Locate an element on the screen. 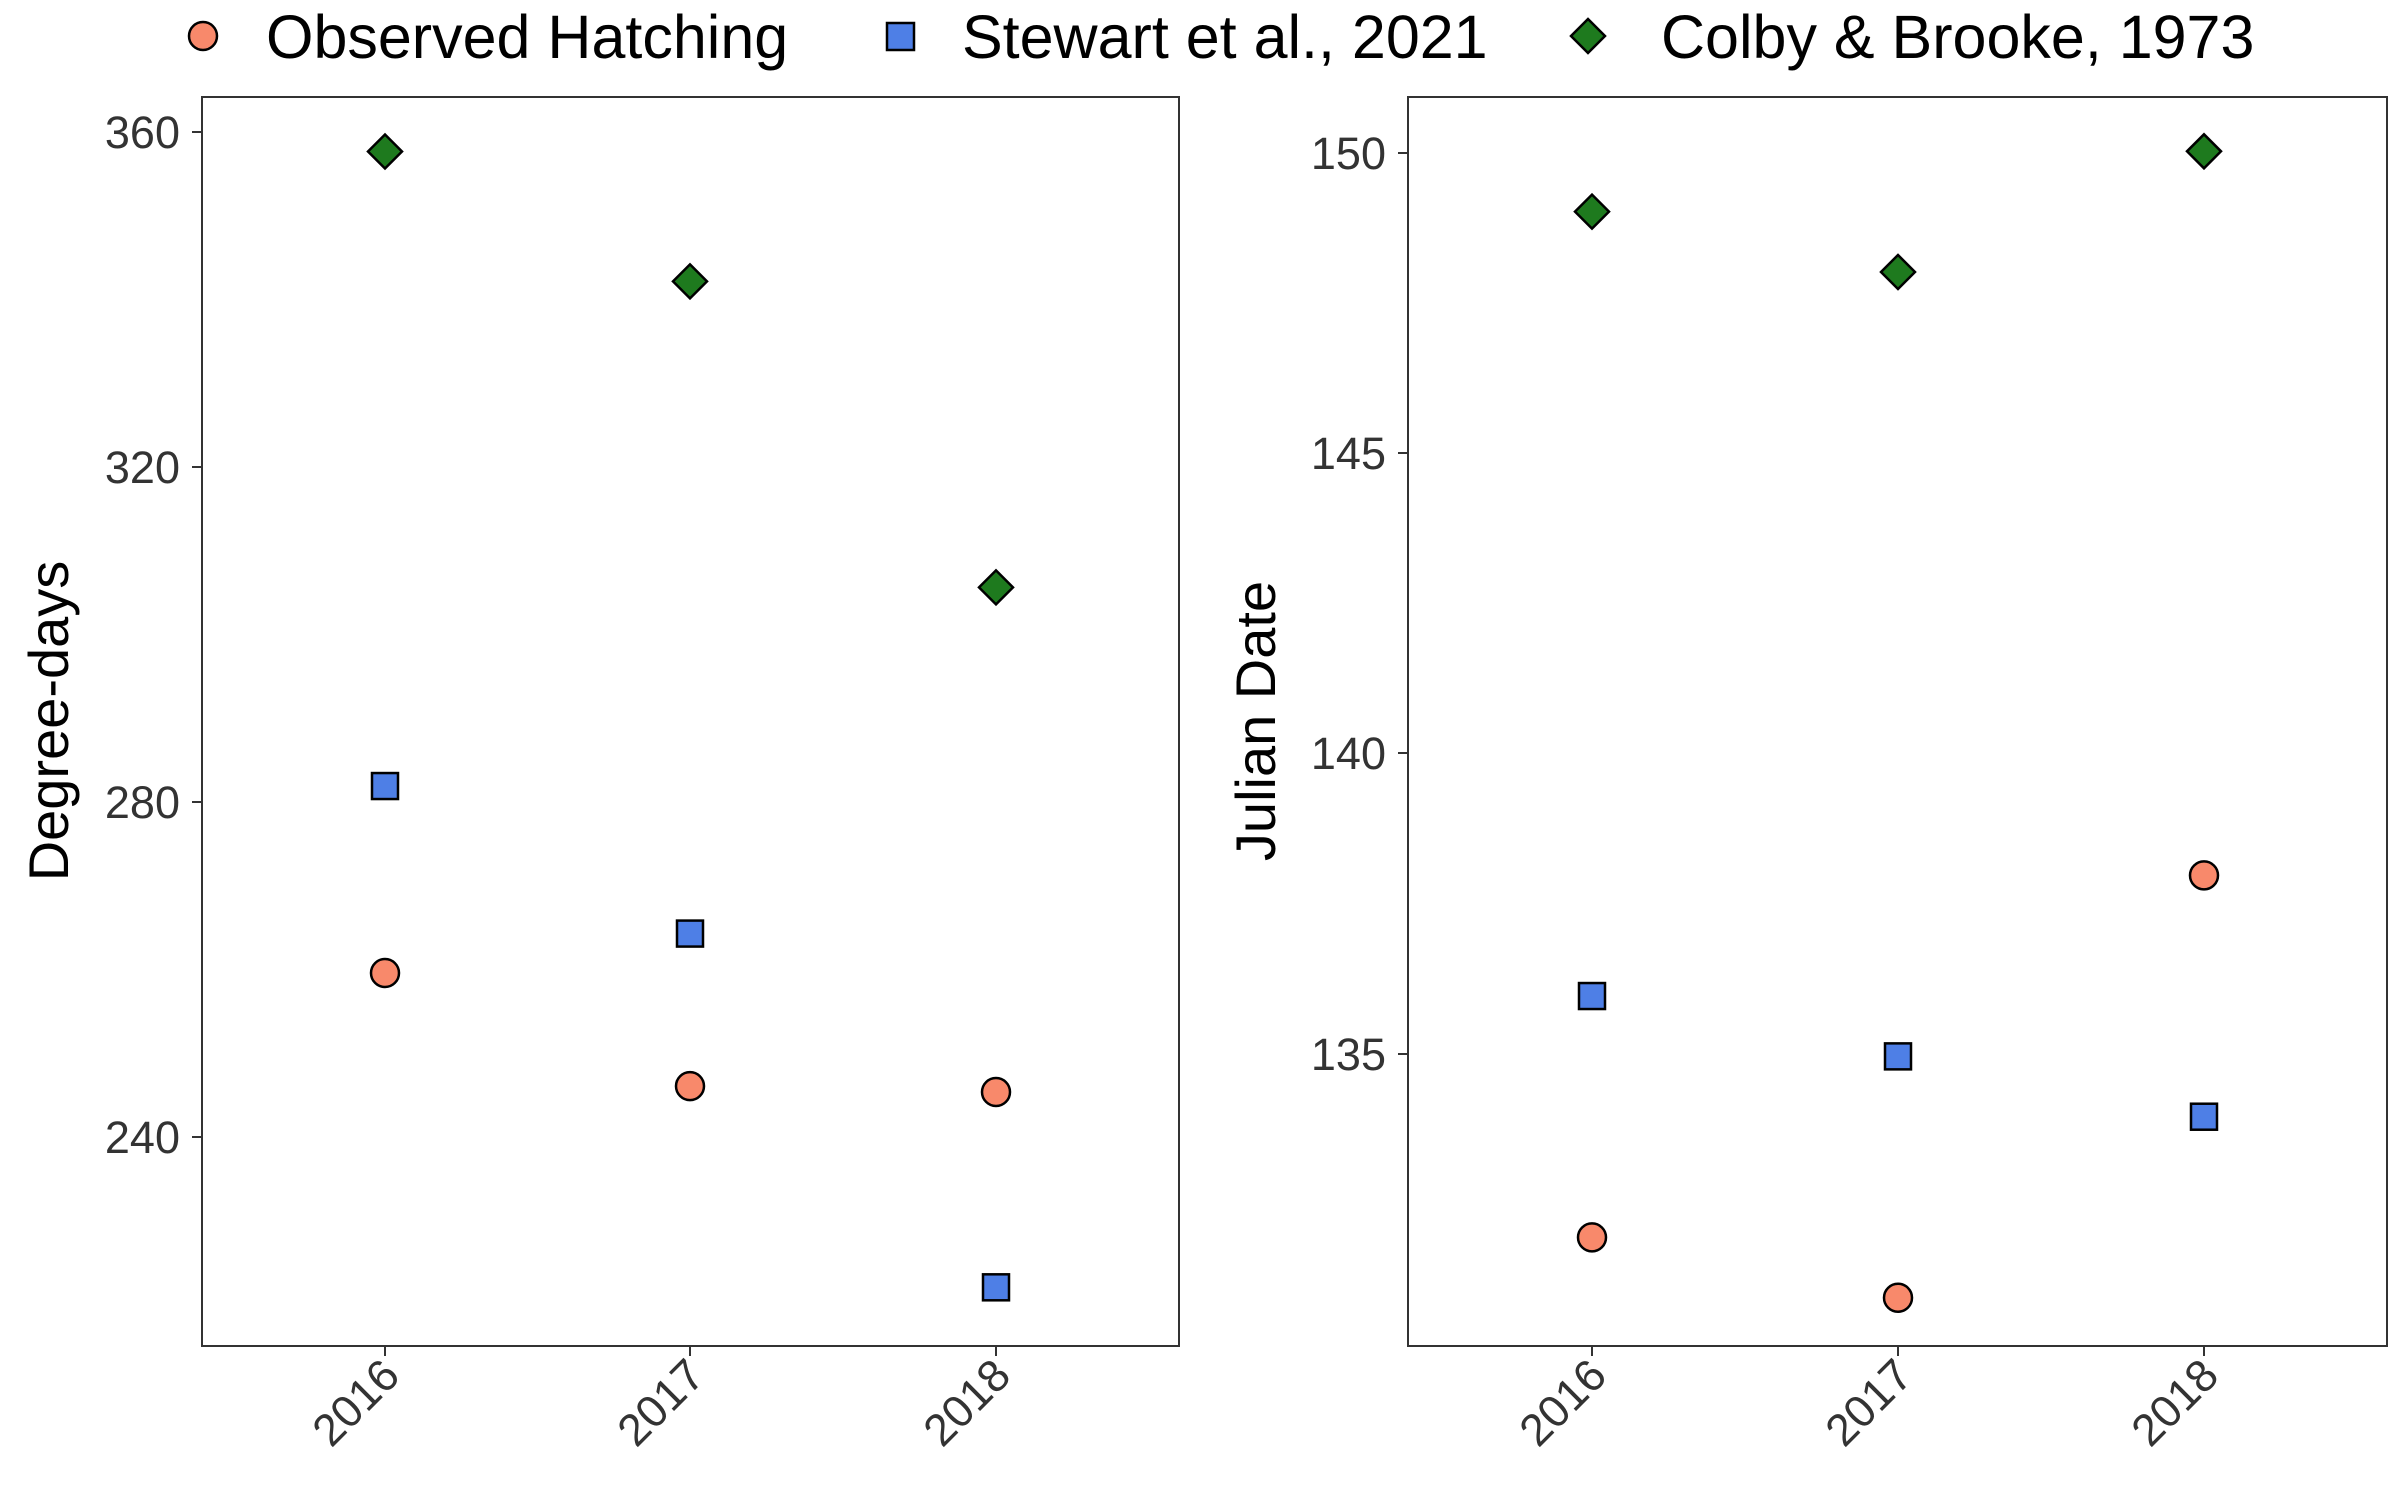  legend-key-circle is located at coordinates (203, 36).